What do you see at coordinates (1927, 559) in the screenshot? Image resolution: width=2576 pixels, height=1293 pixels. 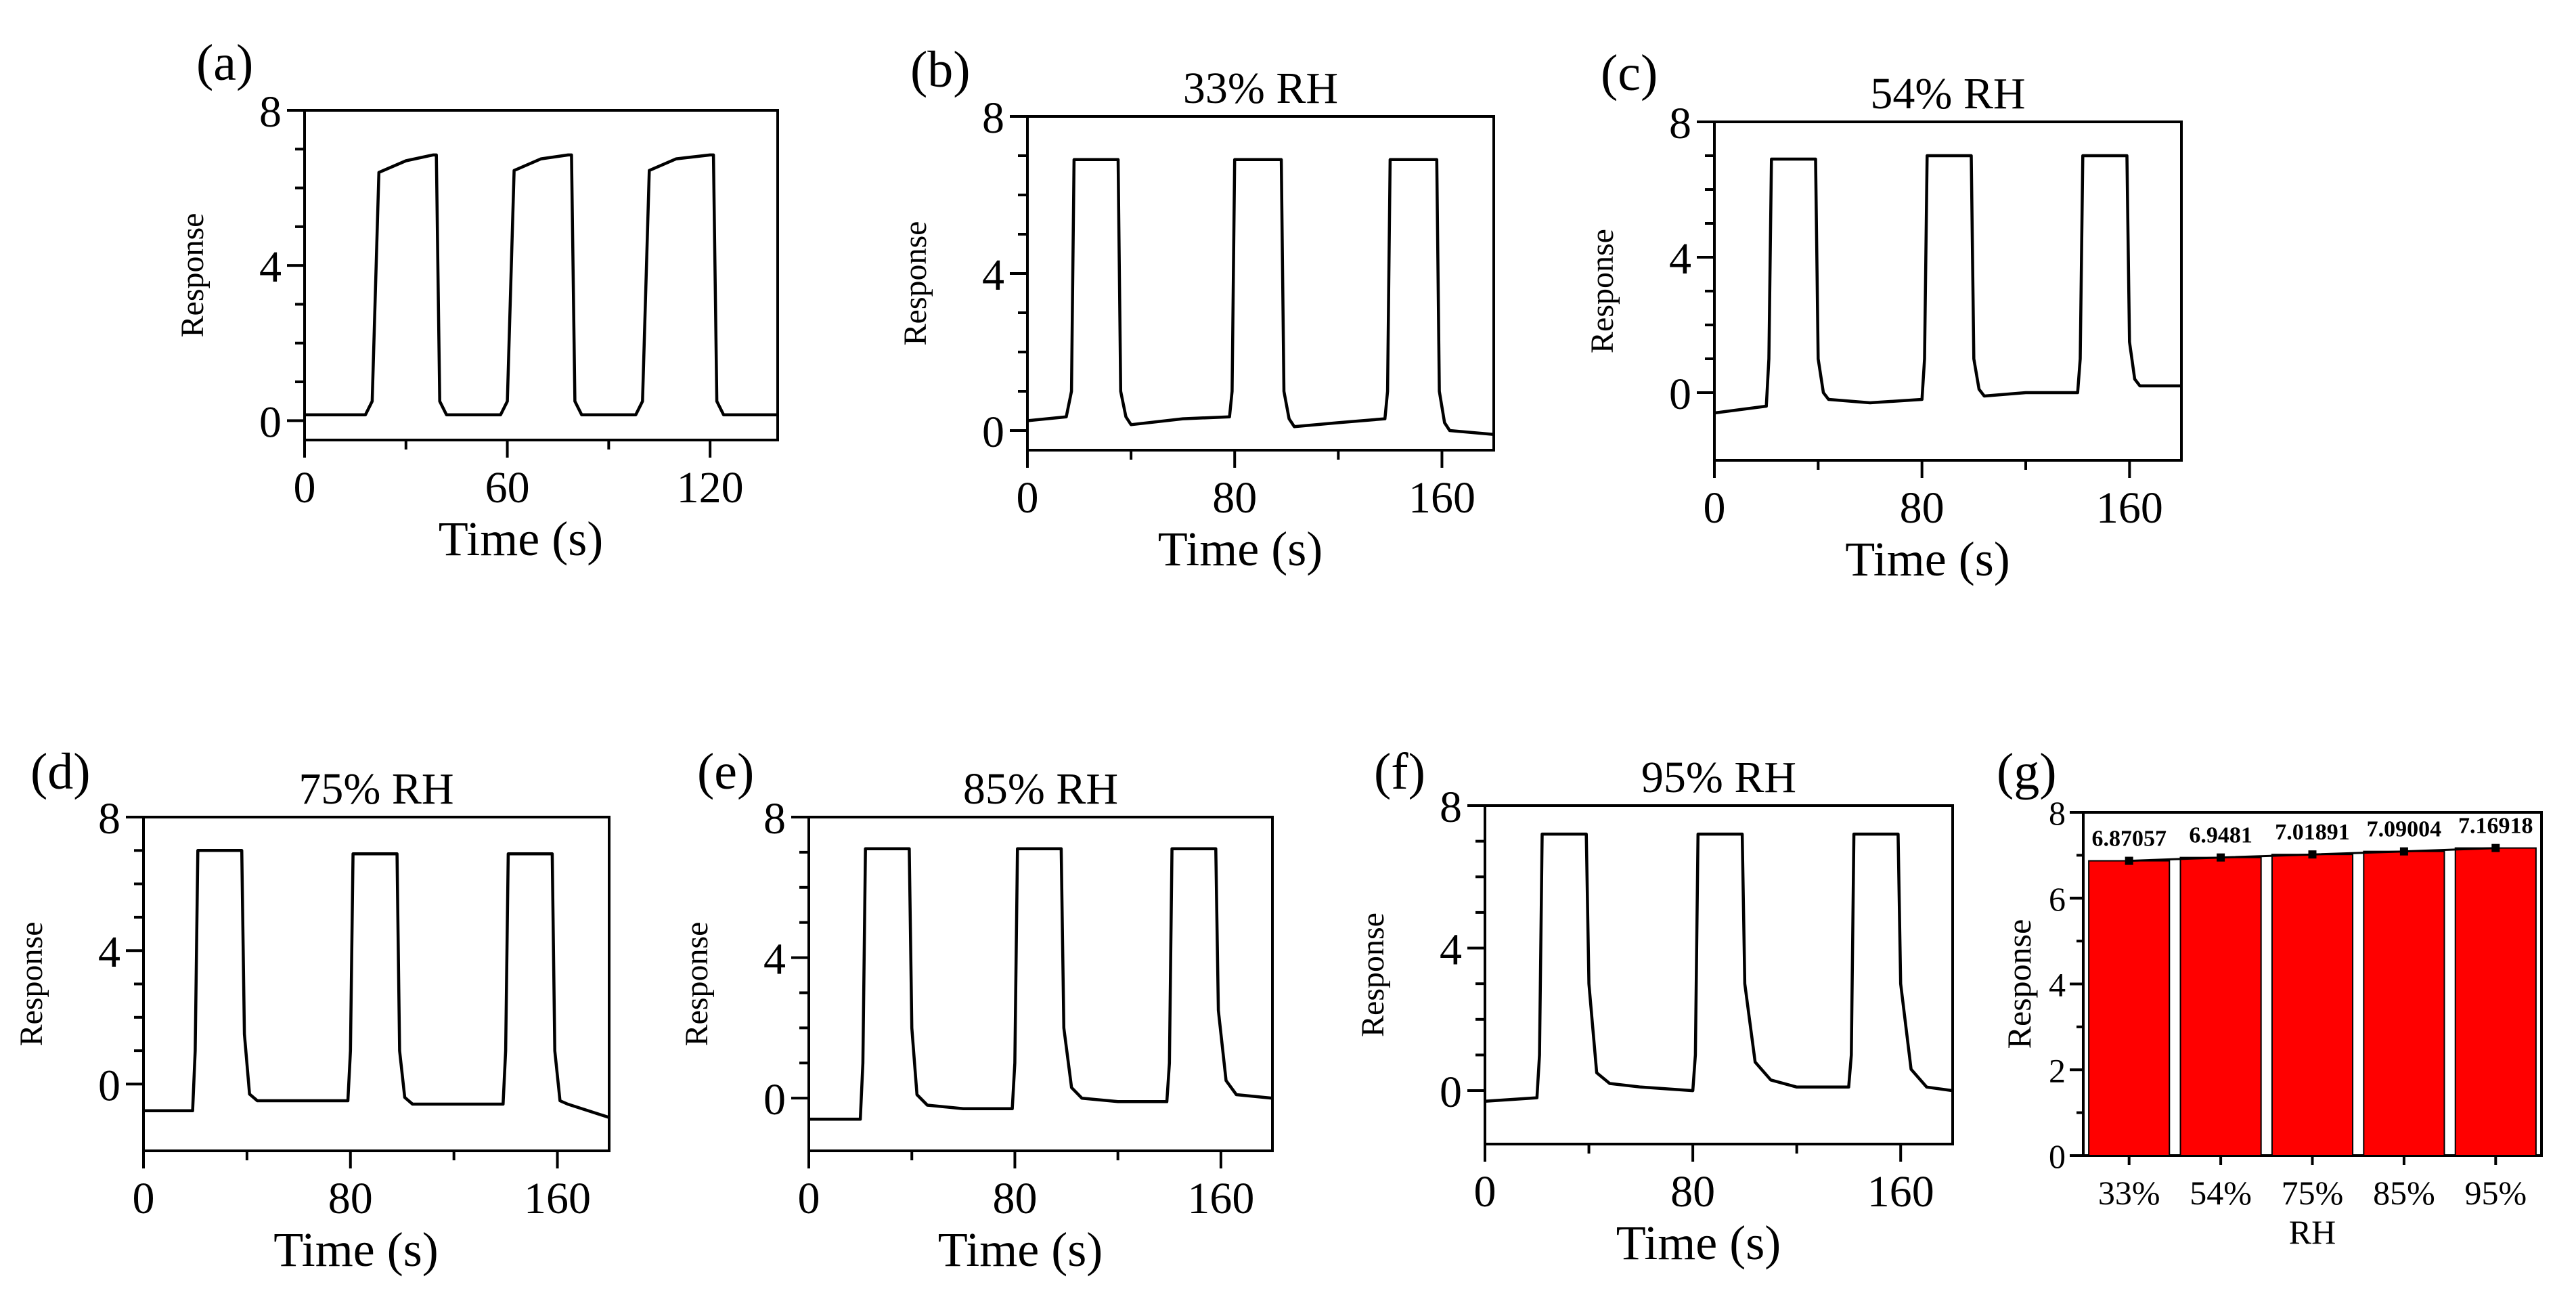 I see `x-axis-label-c: Time (s)` at bounding box center [1927, 559].